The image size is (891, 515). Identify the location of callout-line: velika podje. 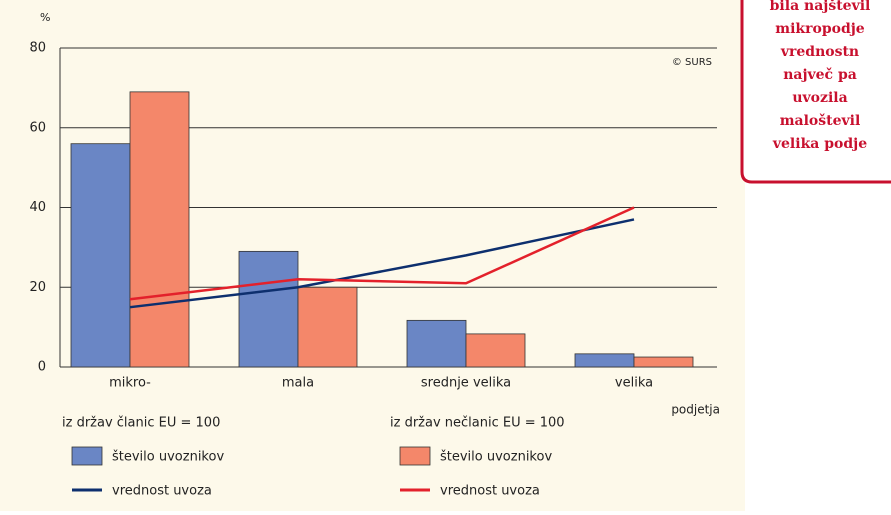
(819, 144).